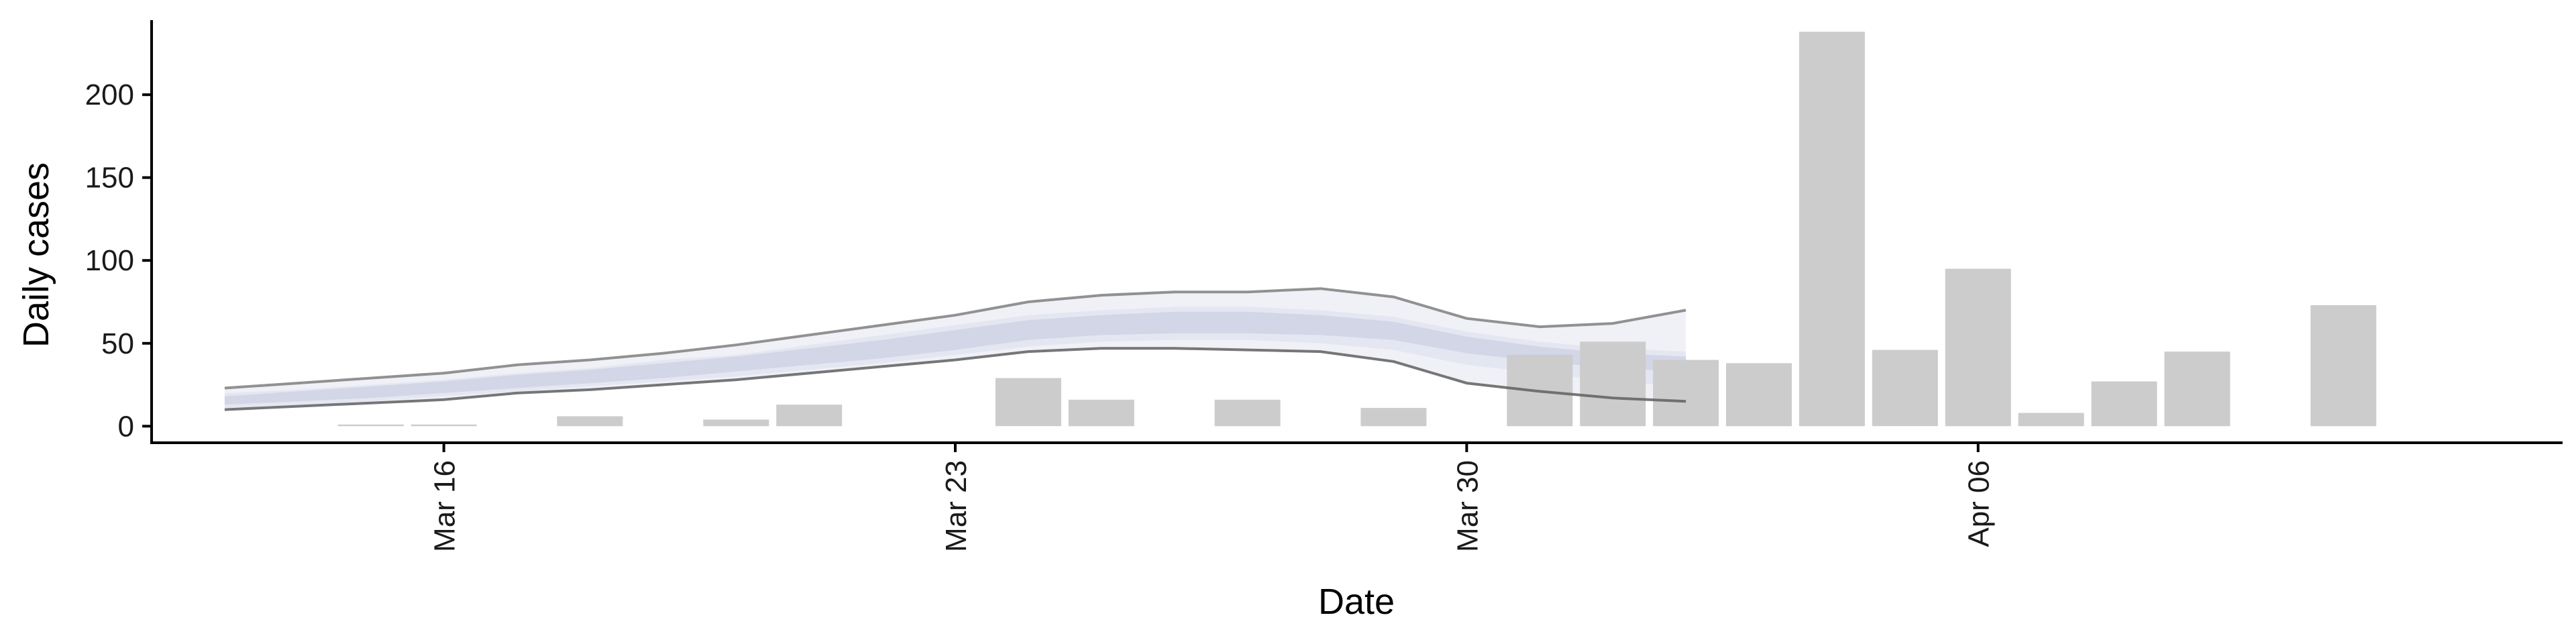  I want to click on upper-bound-line, so click(955, 338).